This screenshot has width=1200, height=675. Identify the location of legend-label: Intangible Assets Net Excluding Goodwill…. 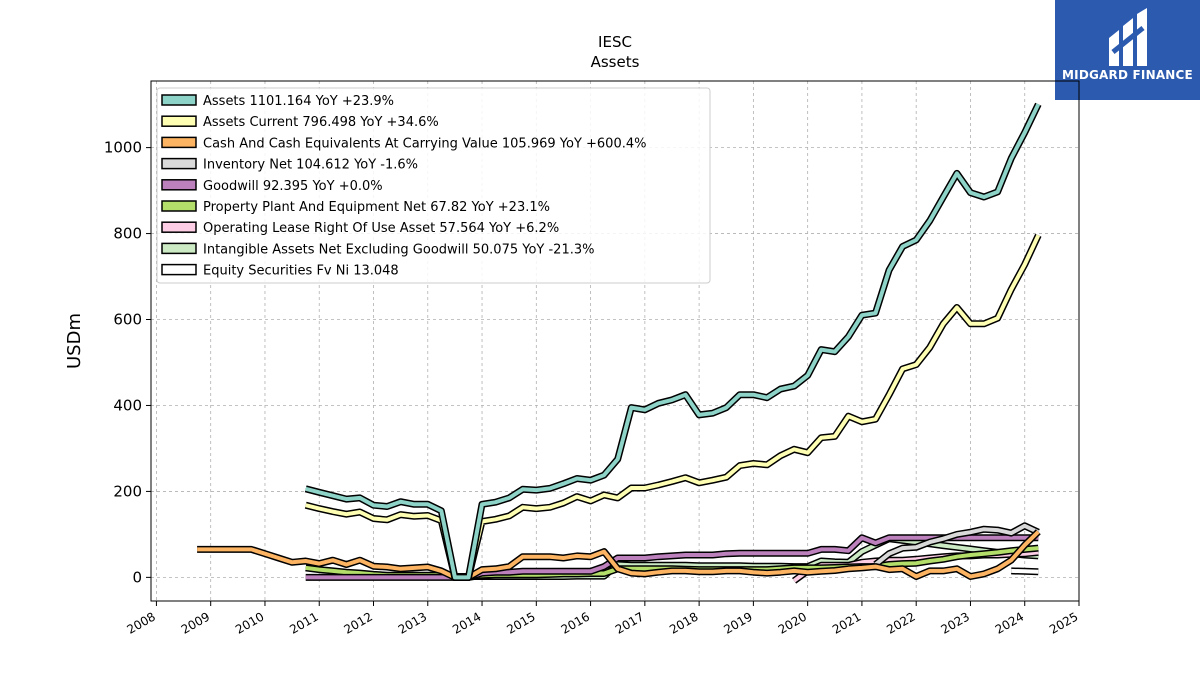
(398, 249).